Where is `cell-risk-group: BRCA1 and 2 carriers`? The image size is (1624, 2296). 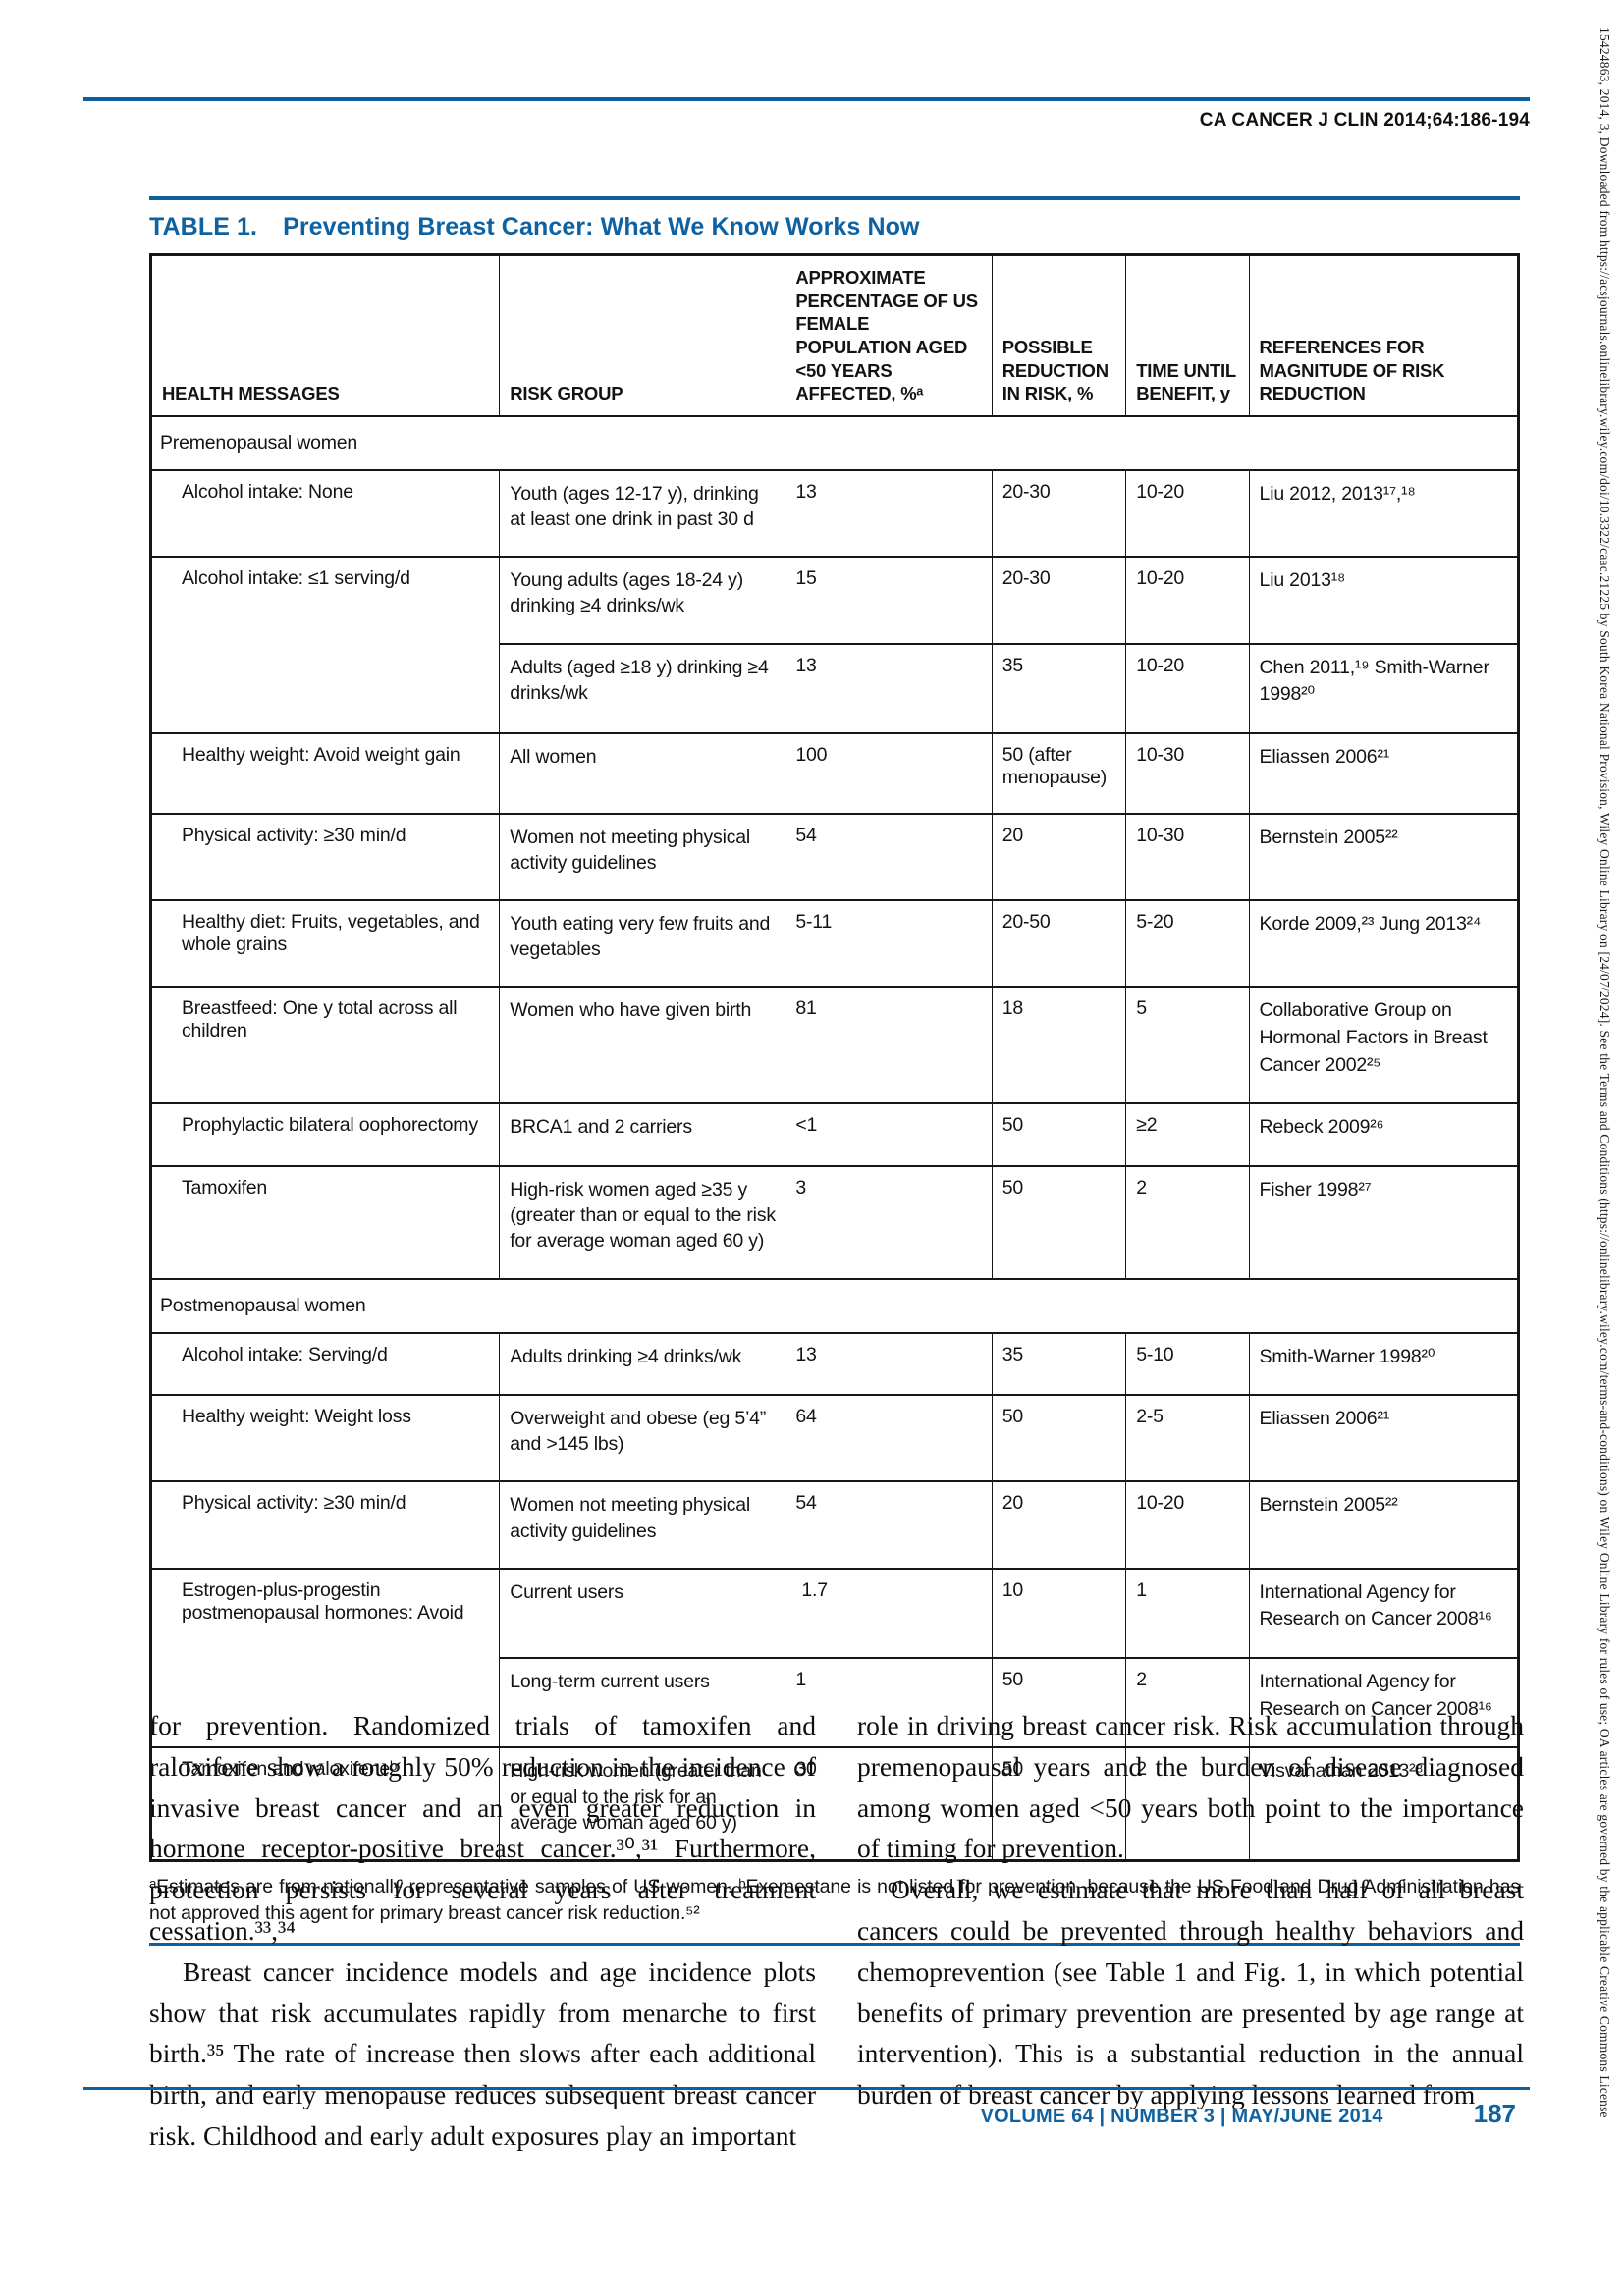 cell-risk-group: BRCA1 and 2 carriers is located at coordinates (642, 1135).